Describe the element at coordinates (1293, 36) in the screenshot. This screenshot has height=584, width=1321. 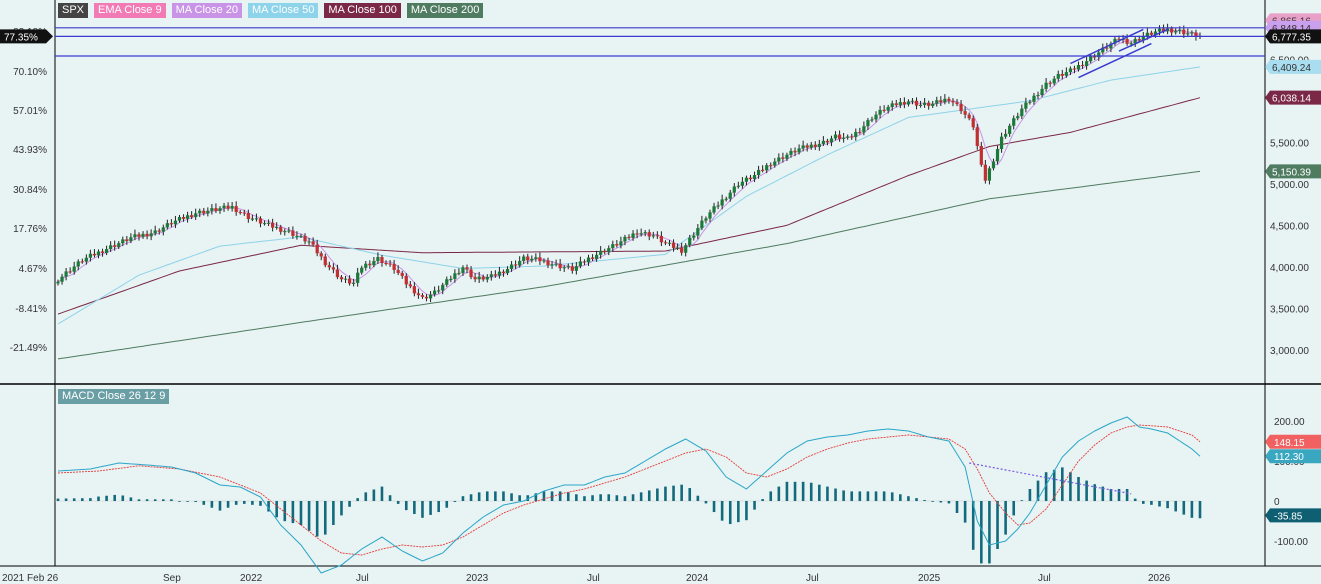
I see `price-label-bg` at that location.